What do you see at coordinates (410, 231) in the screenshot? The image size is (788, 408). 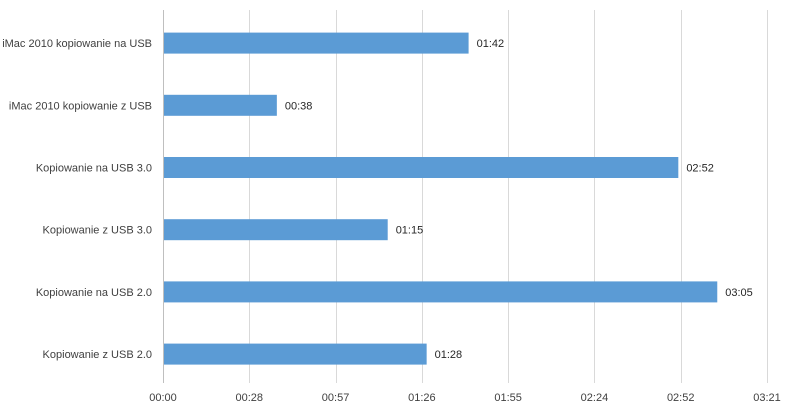 I see `data-label: 01:15` at bounding box center [410, 231].